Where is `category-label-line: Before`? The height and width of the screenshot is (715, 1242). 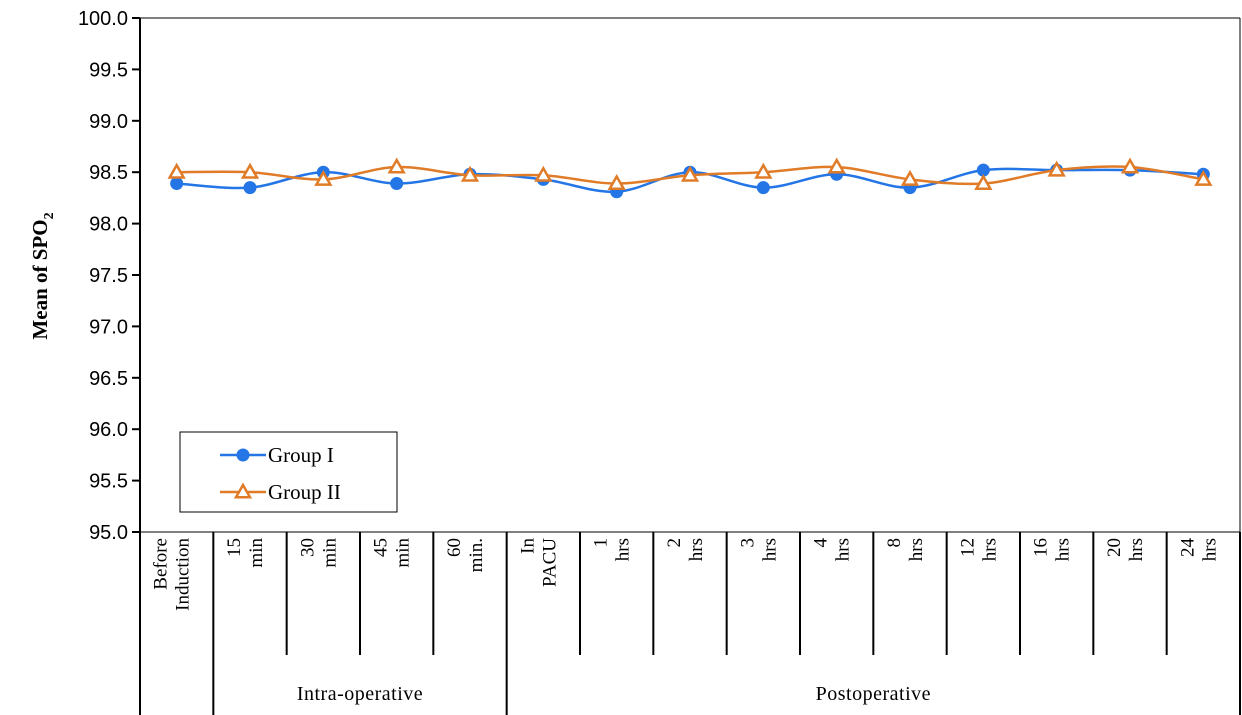
category-label-line: Before is located at coordinates (161, 564).